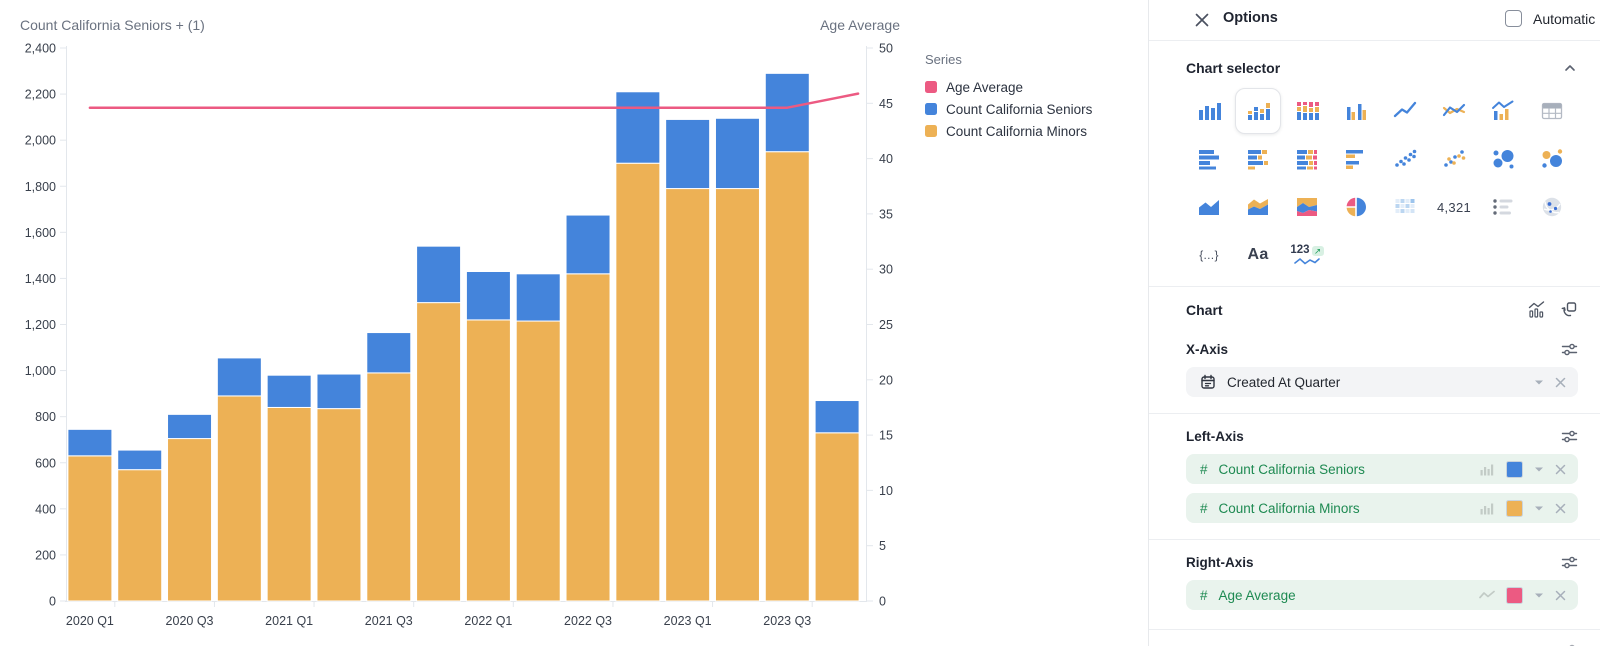 The height and width of the screenshot is (646, 1600). What do you see at coordinates (1258, 254) in the screenshot?
I see `chart-type-text-icon: Aa` at bounding box center [1258, 254].